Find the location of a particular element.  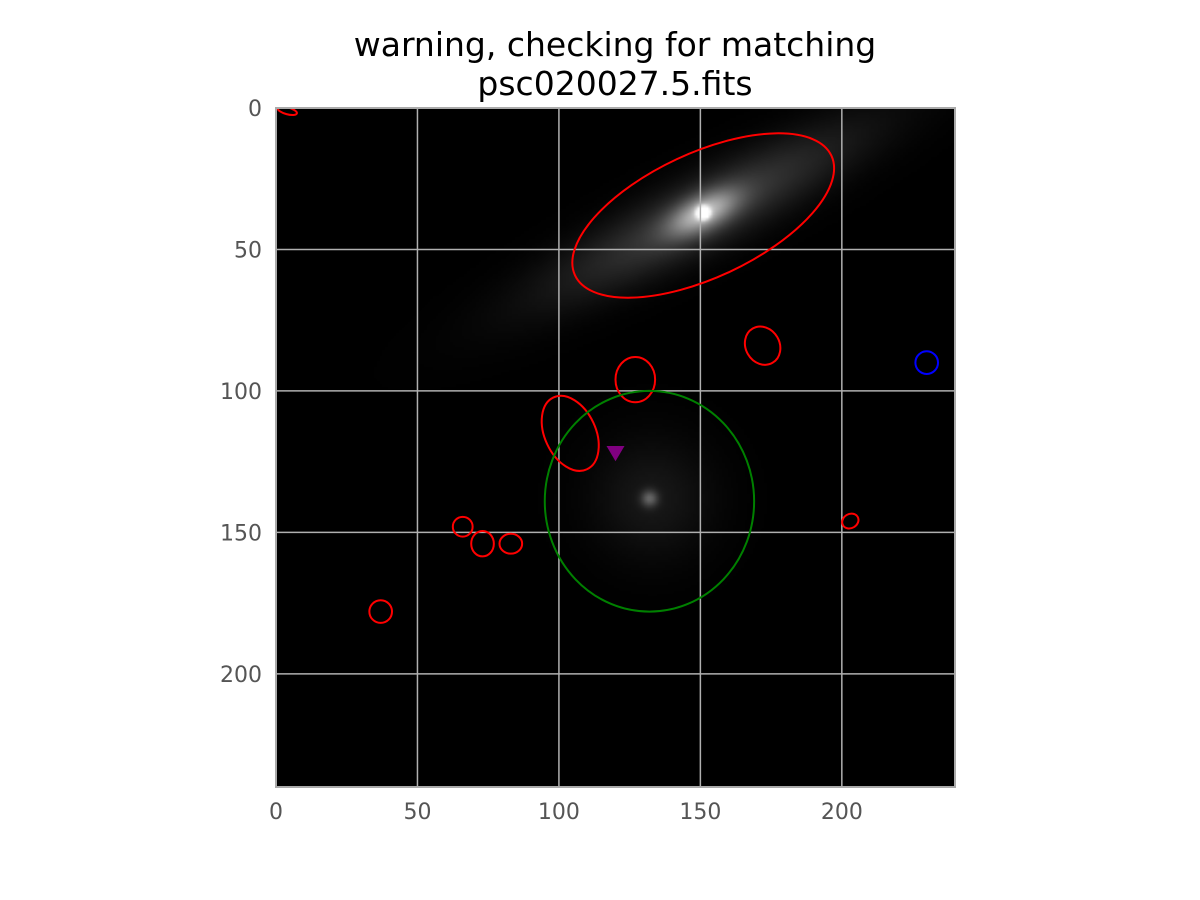

y-tick-label: 100 is located at coordinates (241, 392).